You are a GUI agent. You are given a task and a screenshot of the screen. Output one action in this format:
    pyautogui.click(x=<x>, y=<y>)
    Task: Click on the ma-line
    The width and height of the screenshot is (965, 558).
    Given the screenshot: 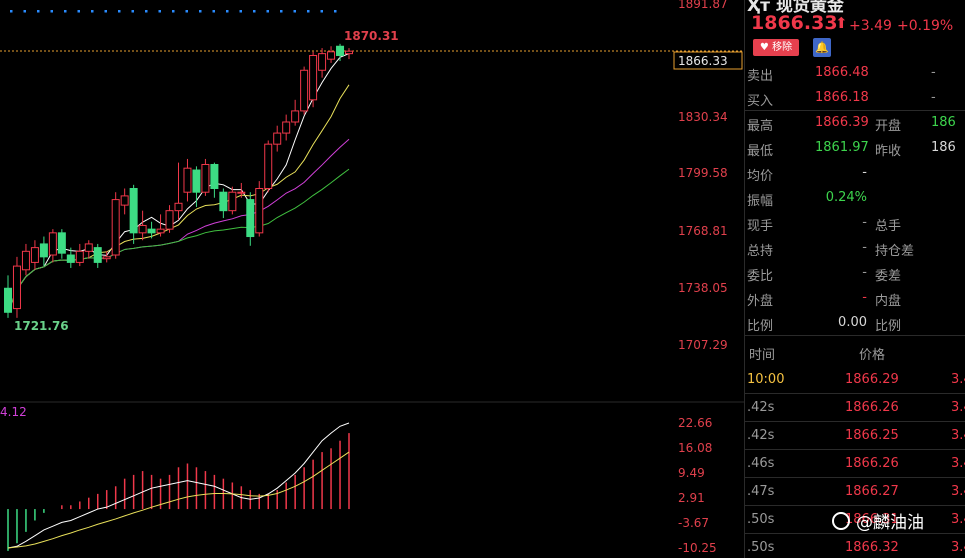 What is the action you would take?
    pyautogui.click(x=178, y=240)
    